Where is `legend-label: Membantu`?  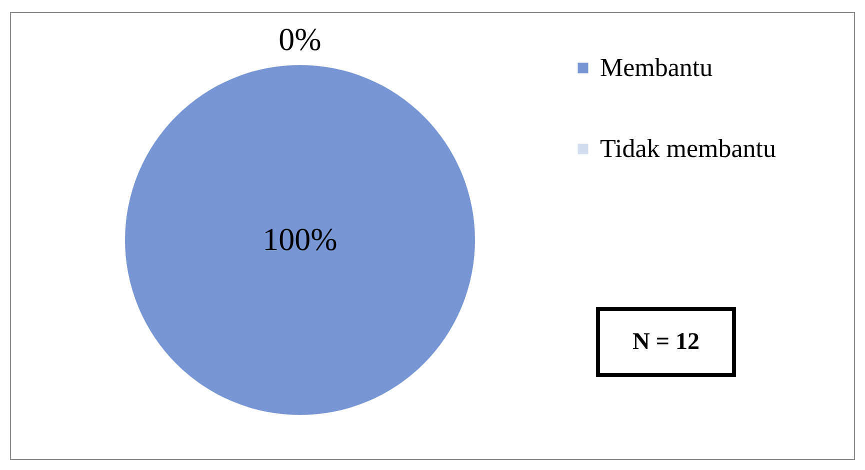
legend-label: Membantu is located at coordinates (656, 67).